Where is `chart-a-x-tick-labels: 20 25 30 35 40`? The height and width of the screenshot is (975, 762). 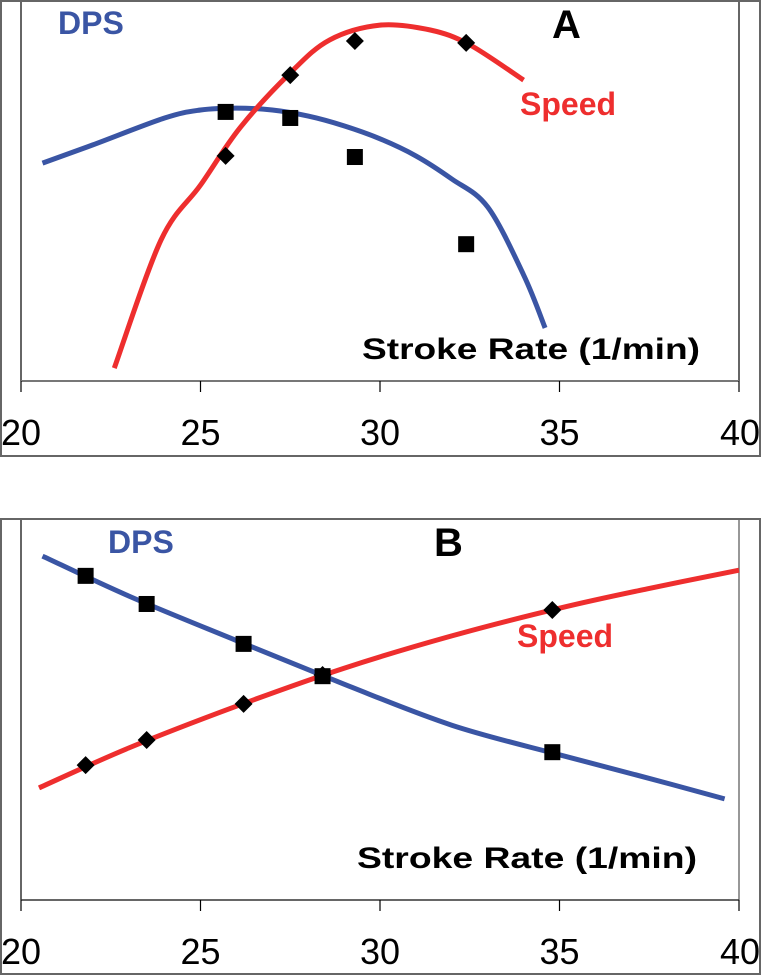 chart-a-x-tick-labels: 20 25 30 35 40 is located at coordinates (380, 432).